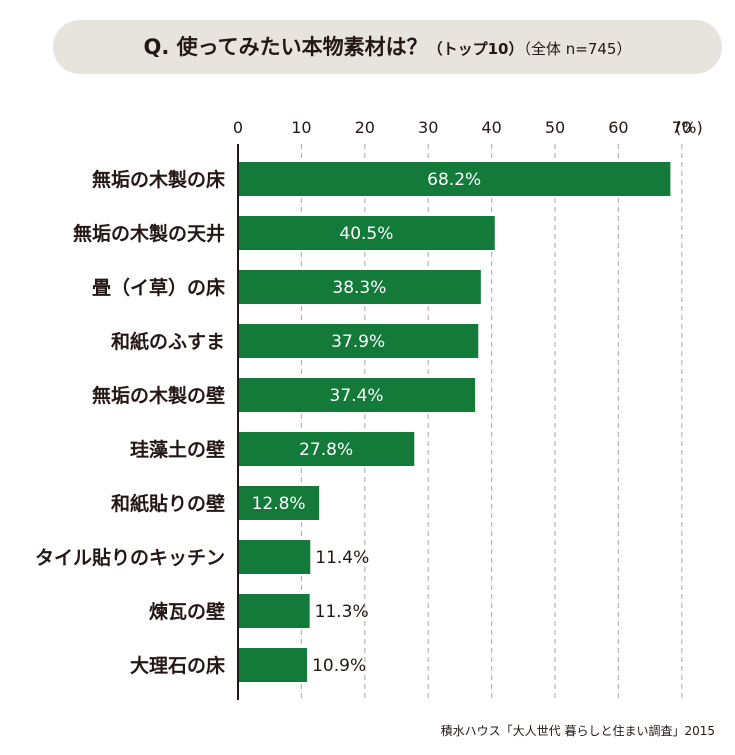  What do you see at coordinates (130, 557) in the screenshot?
I see `category-label-7: タイル貼りのキッチン` at bounding box center [130, 557].